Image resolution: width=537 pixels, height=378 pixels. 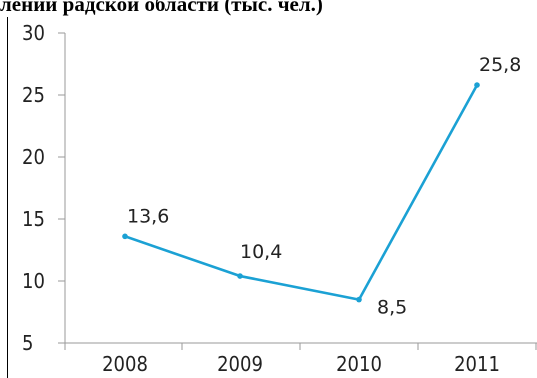 What do you see at coordinates (33, 157) in the screenshot?
I see `y-tick-label: 20` at bounding box center [33, 157].